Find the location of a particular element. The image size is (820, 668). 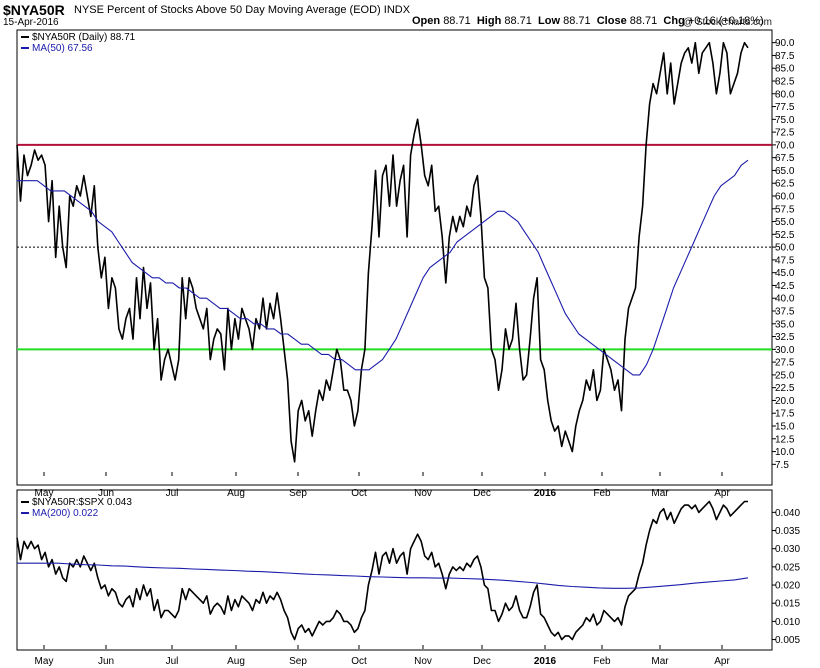

y-tick-label: 20.0 is located at coordinates (785, 401).